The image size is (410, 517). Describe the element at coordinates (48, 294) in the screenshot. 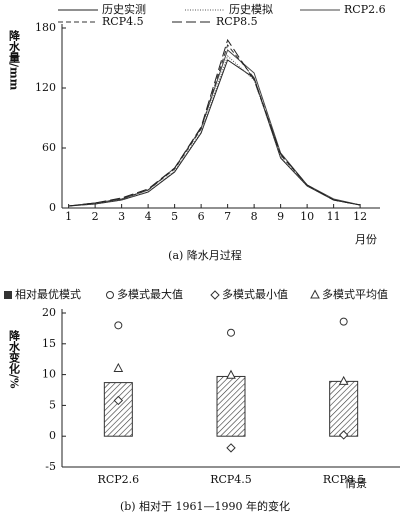

I see `legend-label: 相对最优模式` at that location.